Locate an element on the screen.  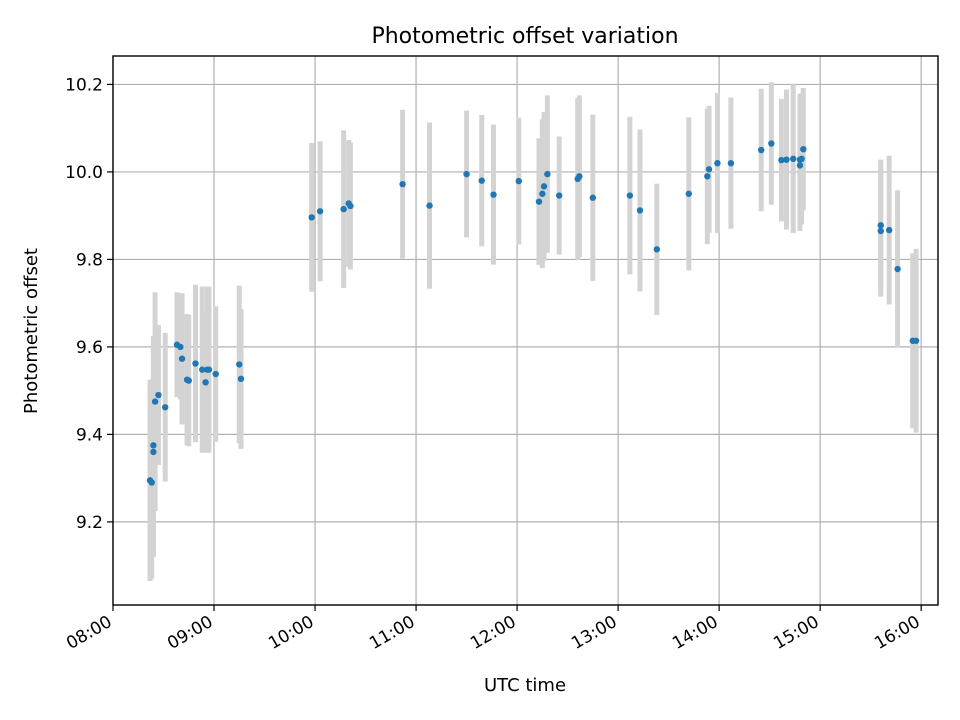
y-tick-label: 10.0 is located at coordinates (84, 173).